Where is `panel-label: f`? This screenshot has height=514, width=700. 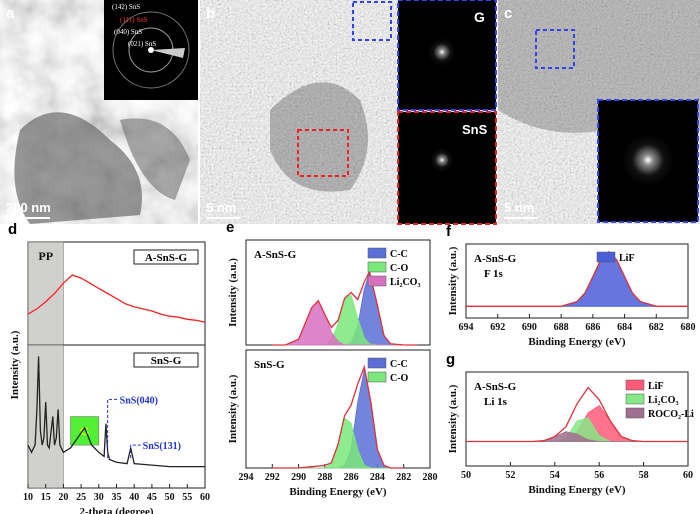 panel-label: f is located at coordinates (449, 231).